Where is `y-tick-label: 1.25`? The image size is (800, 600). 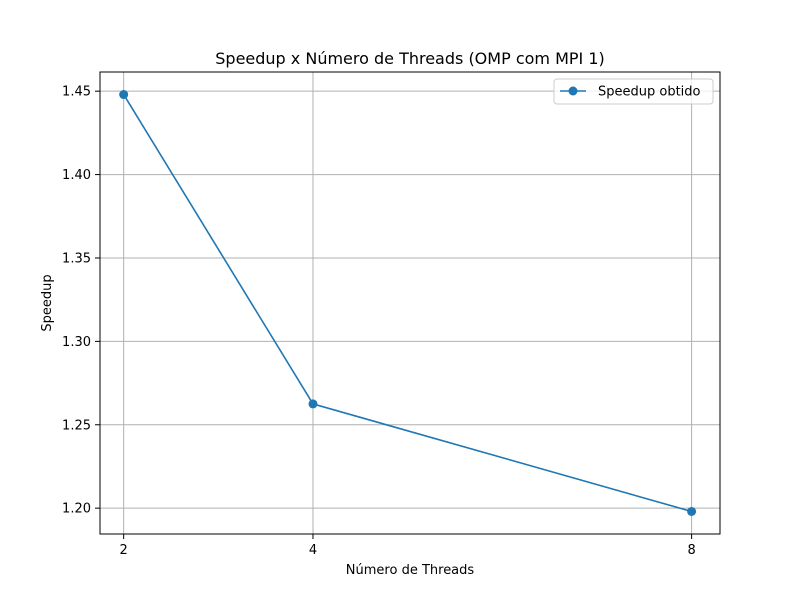
y-tick-label: 1.25 is located at coordinates (76, 425).